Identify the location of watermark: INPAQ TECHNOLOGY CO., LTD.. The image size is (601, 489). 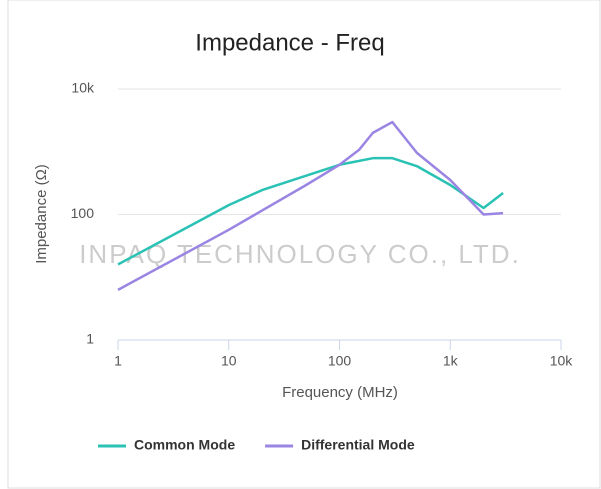
(300, 254).